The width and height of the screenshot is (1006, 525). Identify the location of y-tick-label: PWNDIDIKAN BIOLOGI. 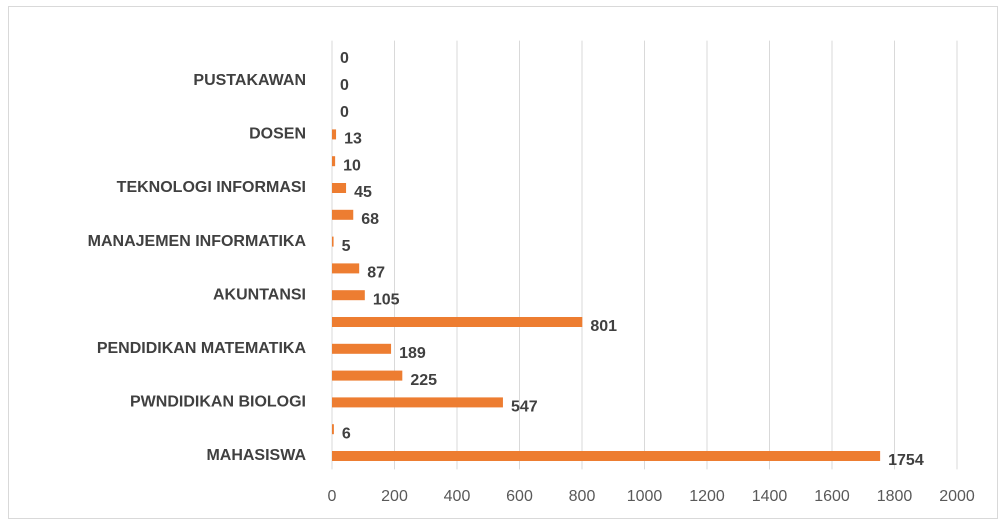
(218, 402).